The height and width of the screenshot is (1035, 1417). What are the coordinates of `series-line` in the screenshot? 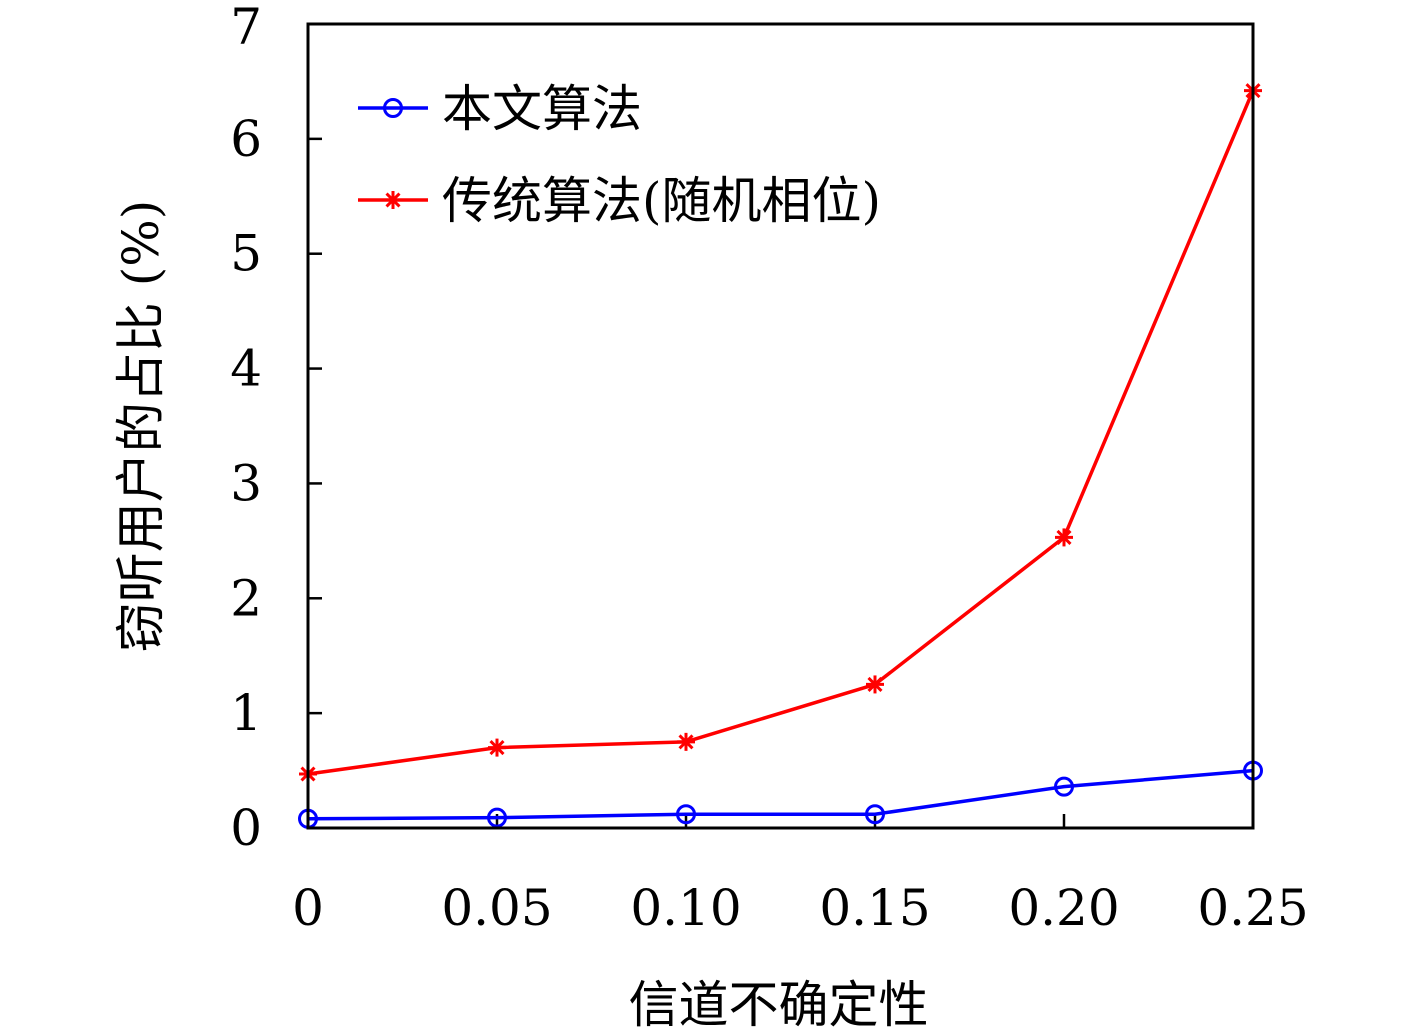 It's located at (780, 794).